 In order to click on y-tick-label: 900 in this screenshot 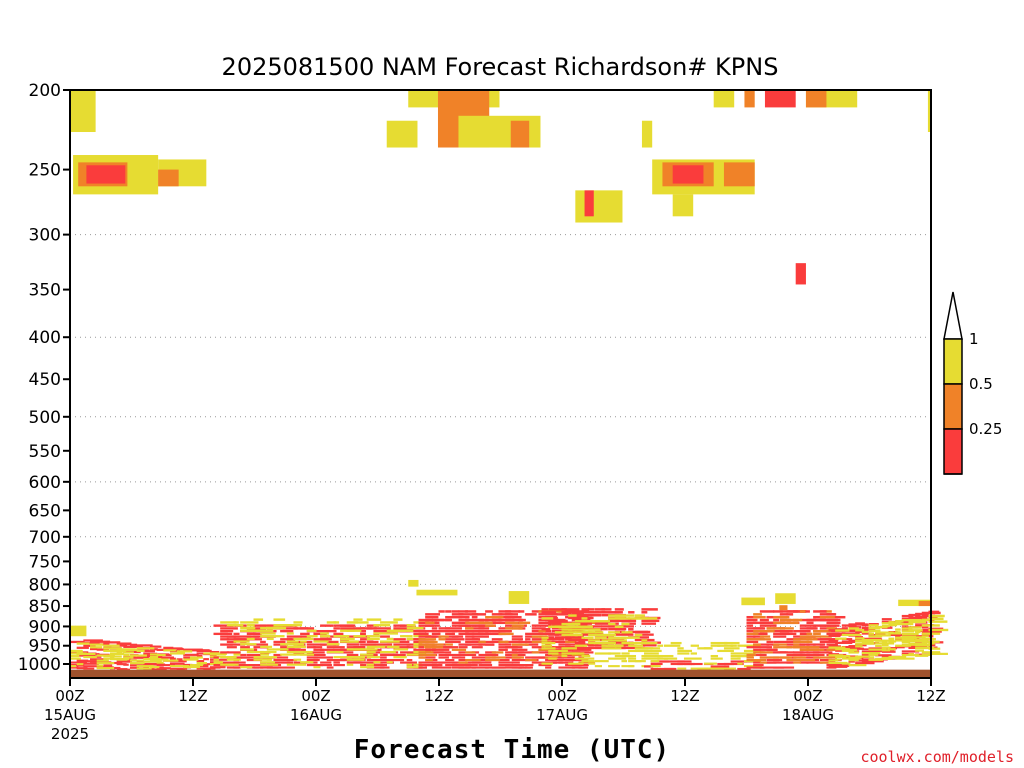, I will do `click(45, 627)`.